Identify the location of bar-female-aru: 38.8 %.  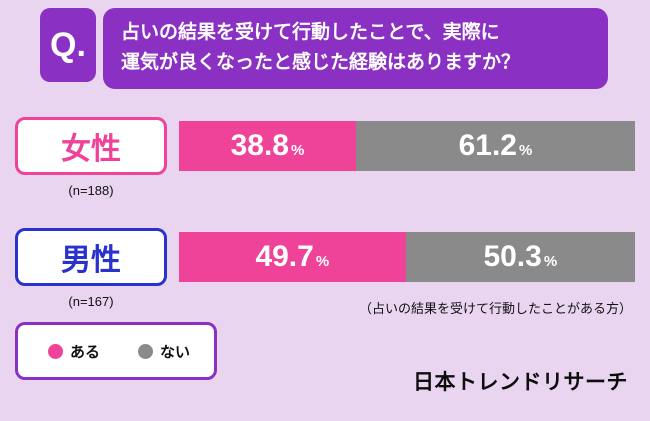
(267, 146).